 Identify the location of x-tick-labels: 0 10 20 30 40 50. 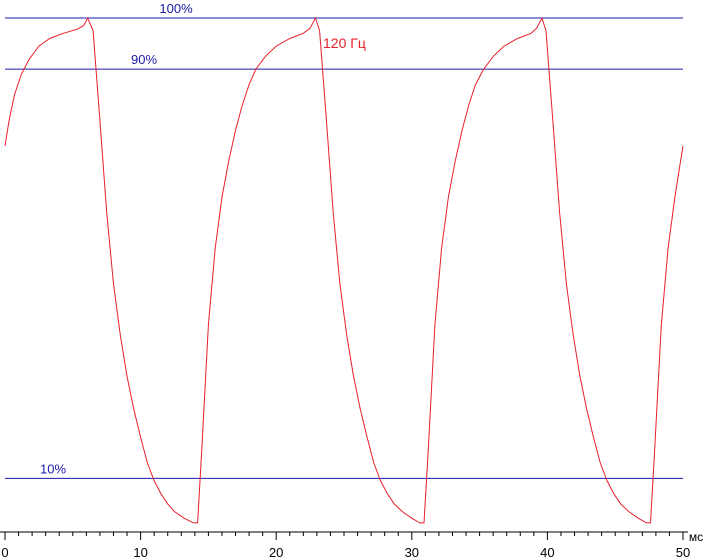
(345, 552).